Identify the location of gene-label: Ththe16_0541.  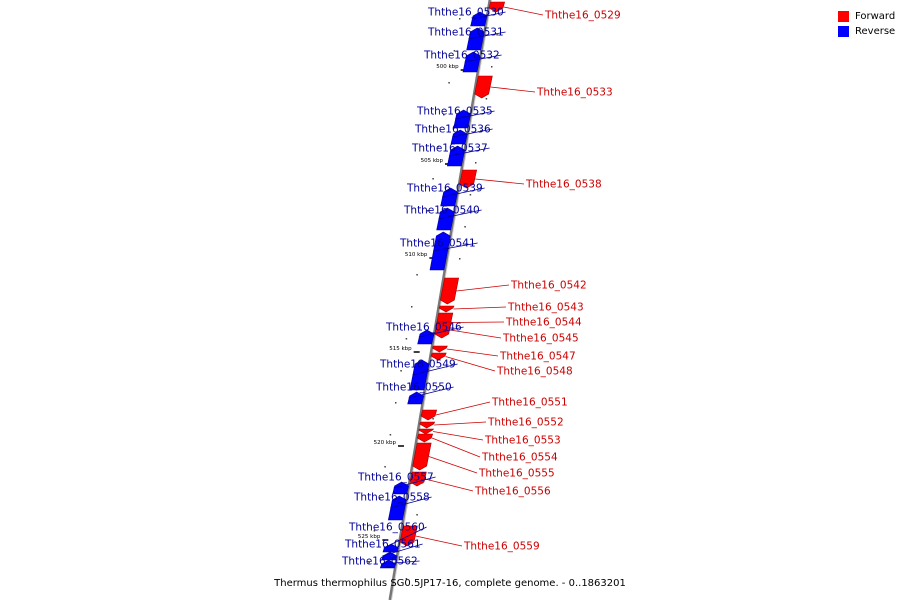
(437, 244).